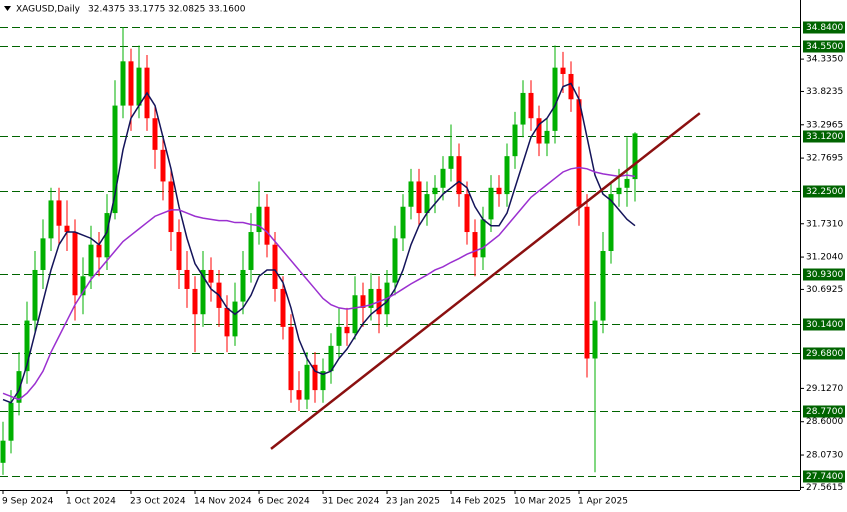  I want to click on y-tick-label: 29.1270, so click(824, 389).